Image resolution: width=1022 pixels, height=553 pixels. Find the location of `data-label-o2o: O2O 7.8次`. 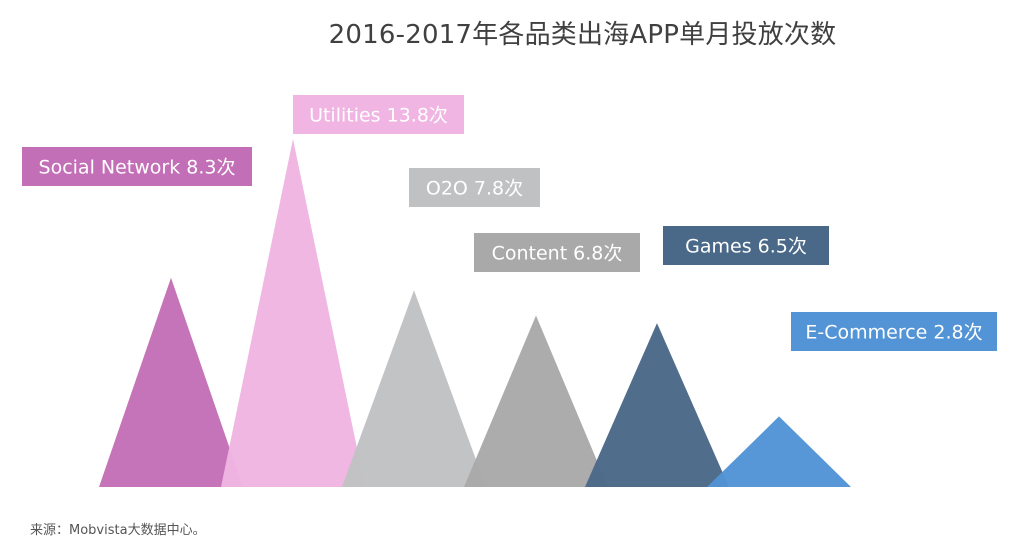

data-label-o2o: O2O 7.8次 is located at coordinates (474, 189).